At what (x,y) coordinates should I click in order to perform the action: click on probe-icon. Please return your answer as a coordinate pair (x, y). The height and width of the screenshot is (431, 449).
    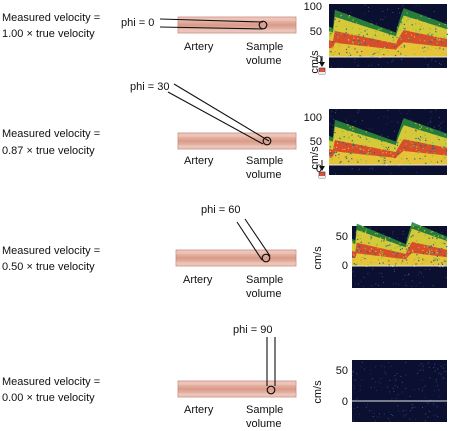
    Looking at the image, I should click on (322, 175).